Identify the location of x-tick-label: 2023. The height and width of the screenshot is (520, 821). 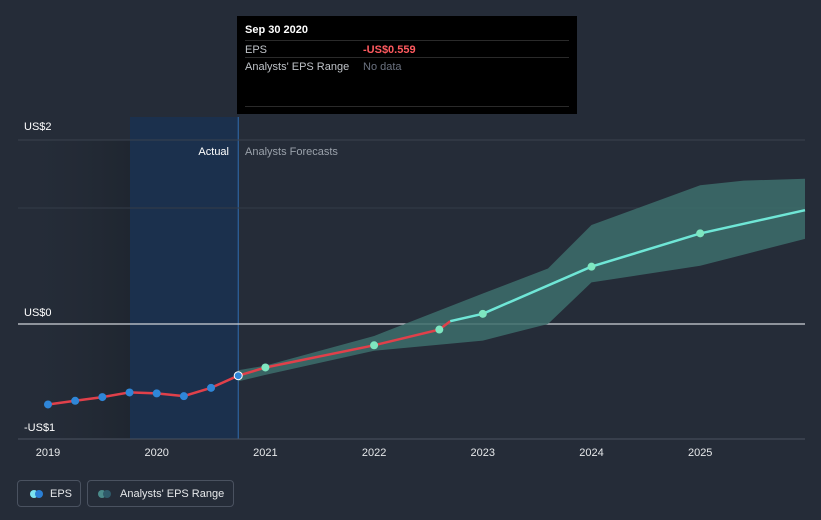
(483, 453).